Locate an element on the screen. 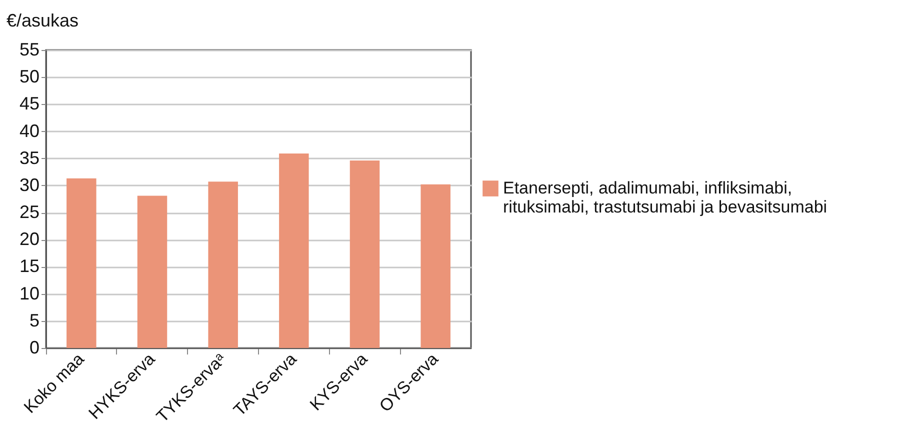 The height and width of the screenshot is (427, 900). y-tick-label: 55 is located at coordinates (29, 50).